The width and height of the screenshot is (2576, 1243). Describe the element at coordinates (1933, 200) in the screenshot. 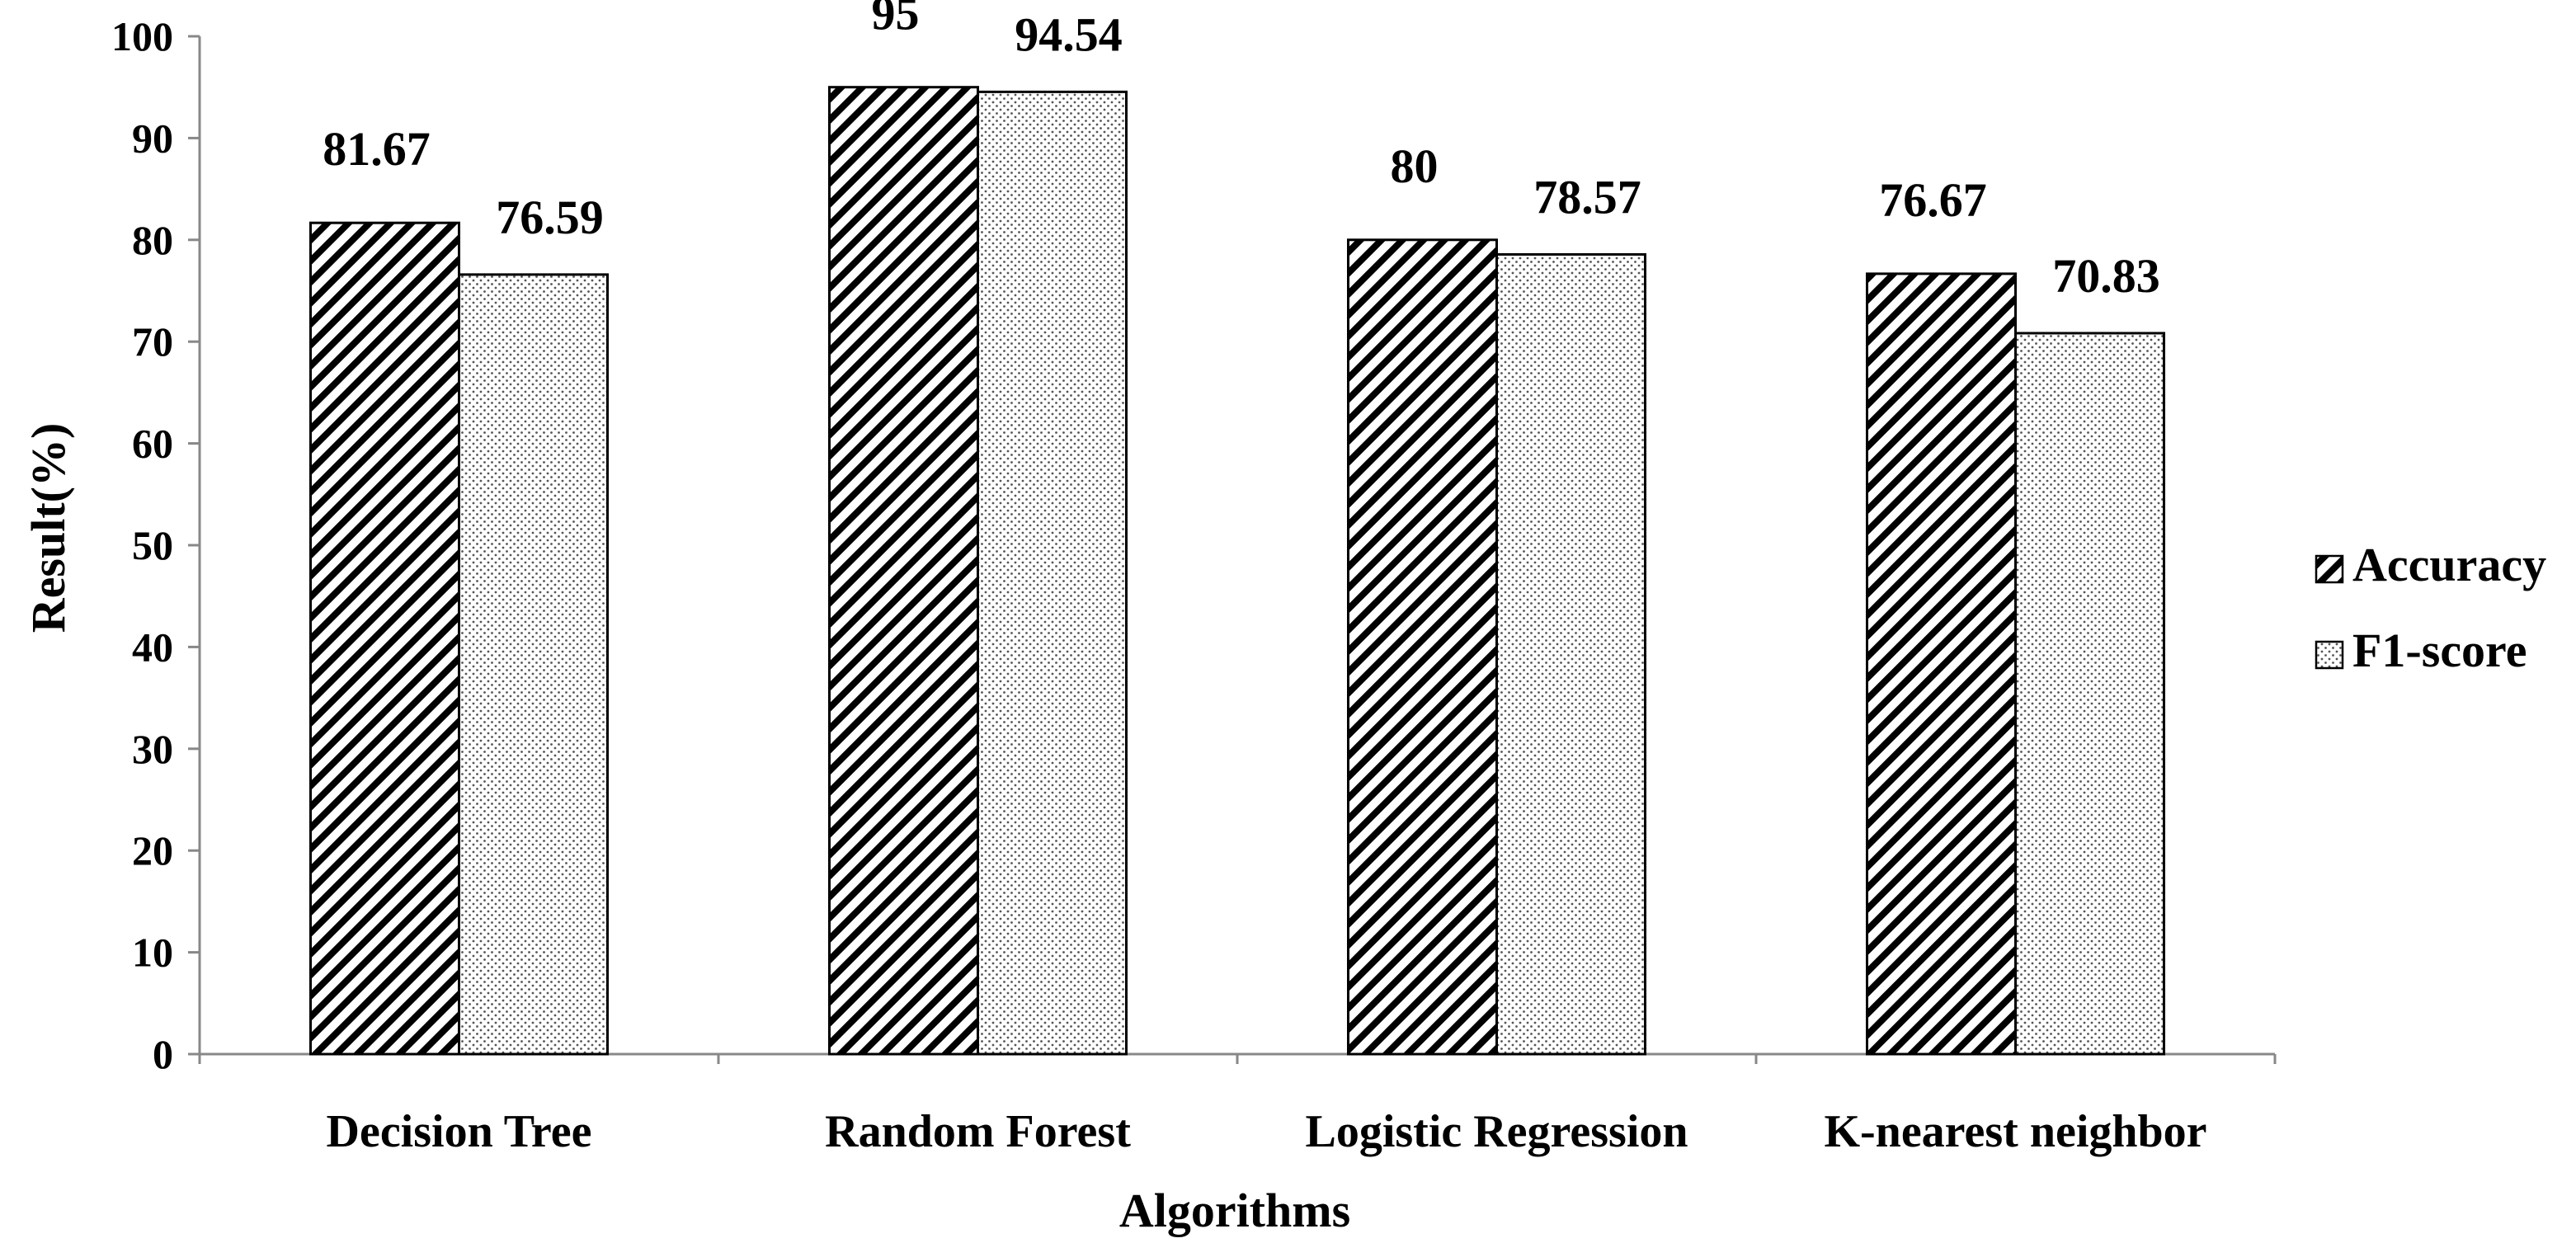

I see `data-label: 76.67` at that location.